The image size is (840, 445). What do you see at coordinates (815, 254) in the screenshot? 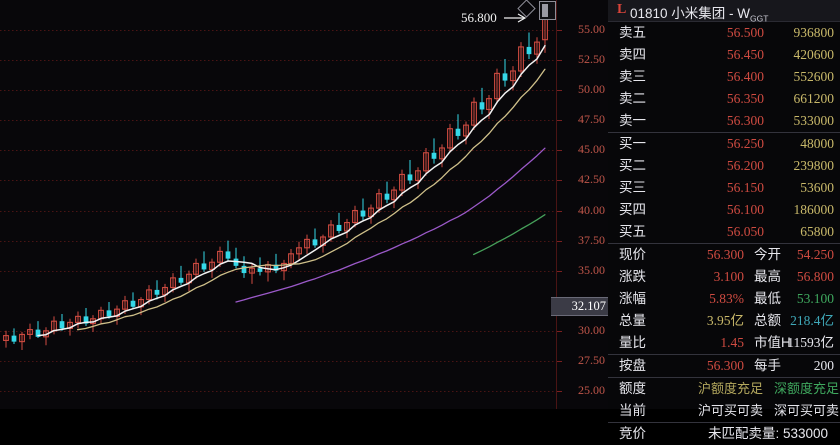
I see `stat-value-right: 54.250` at bounding box center [815, 254].